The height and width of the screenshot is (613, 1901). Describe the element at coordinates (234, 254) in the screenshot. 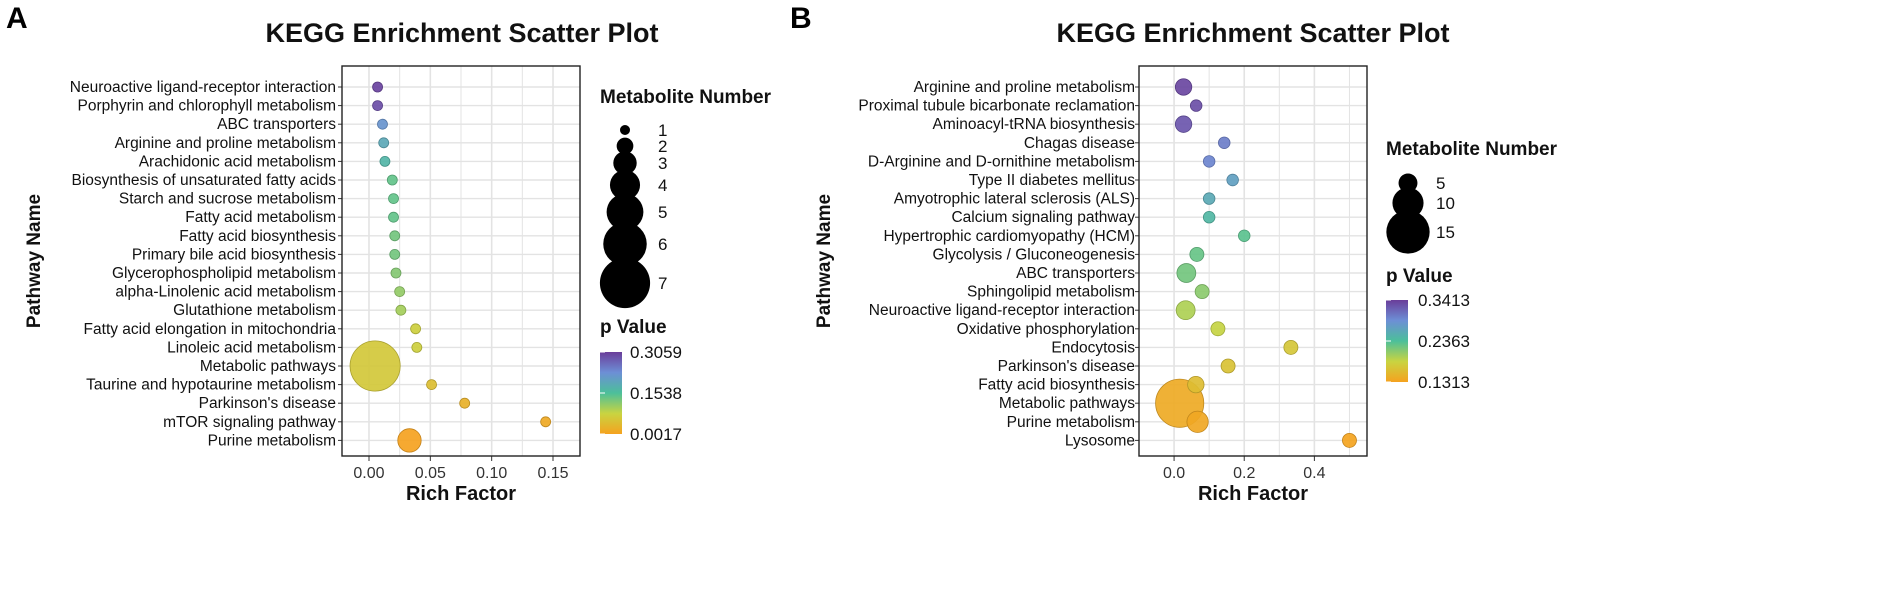

I see `y-tick-label: Primary bile acid biosynthesis` at that location.